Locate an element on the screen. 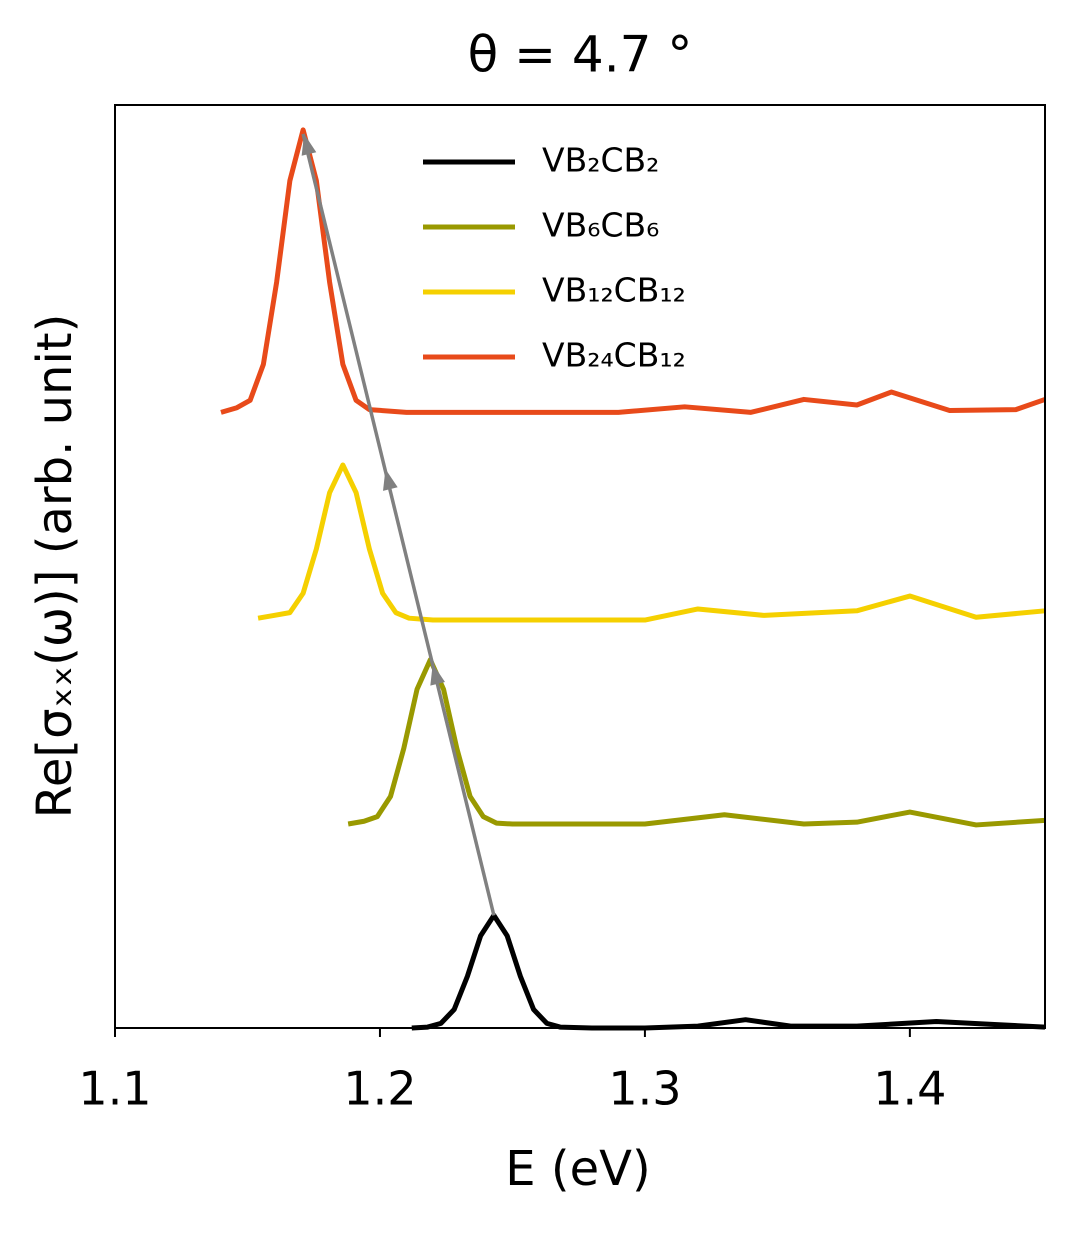 The width and height of the screenshot is (1073, 1242). x-tick-label: 1.2 is located at coordinates (379, 1089).